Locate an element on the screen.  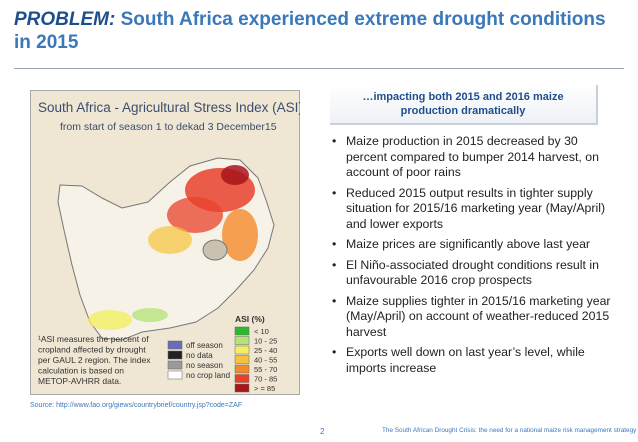
legend-label: > = 85 is located at coordinates (264, 388).